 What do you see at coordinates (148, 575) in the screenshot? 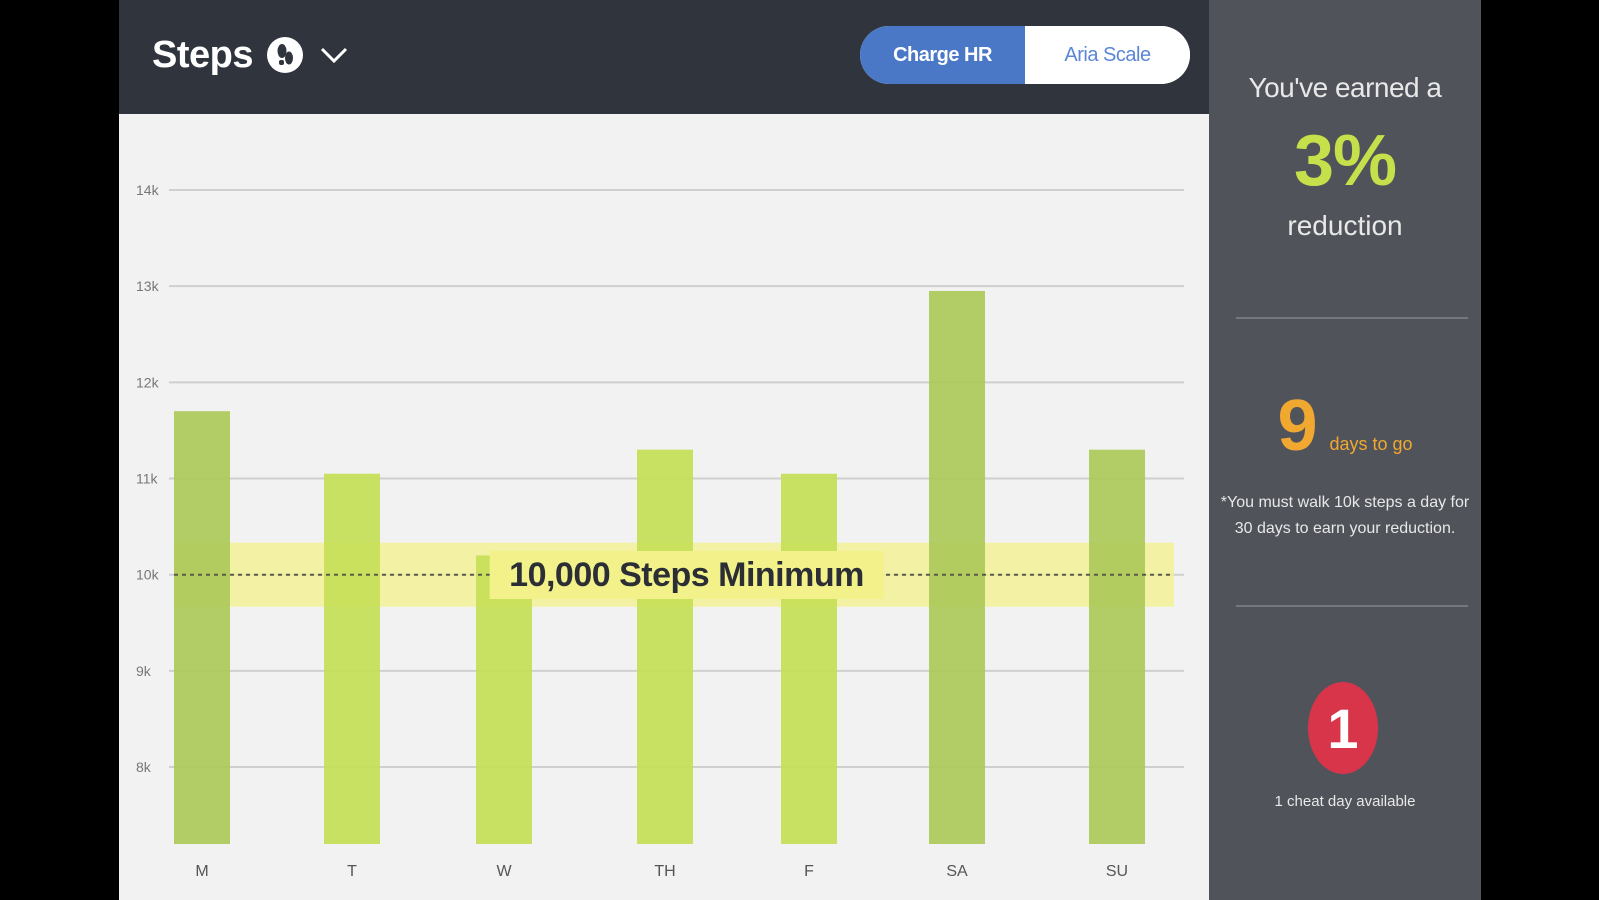
I see `y-tick-label: 10k` at bounding box center [148, 575].